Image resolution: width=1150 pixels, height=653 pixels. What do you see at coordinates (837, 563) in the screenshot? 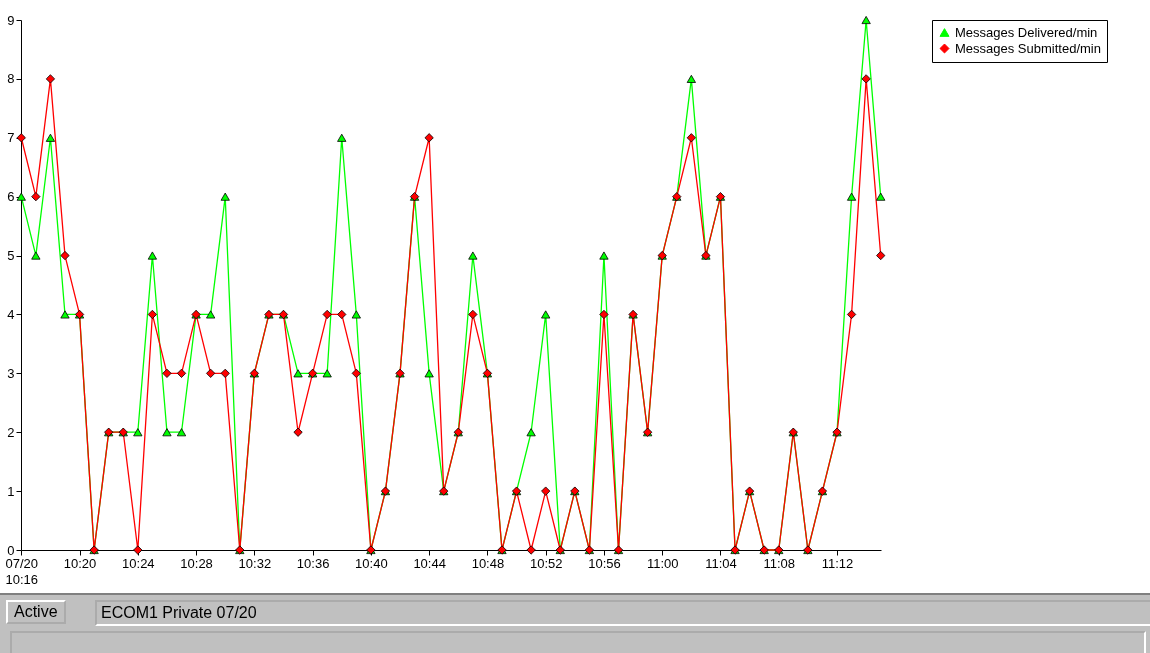
I see `x-tick-label: 11:12` at bounding box center [837, 563].